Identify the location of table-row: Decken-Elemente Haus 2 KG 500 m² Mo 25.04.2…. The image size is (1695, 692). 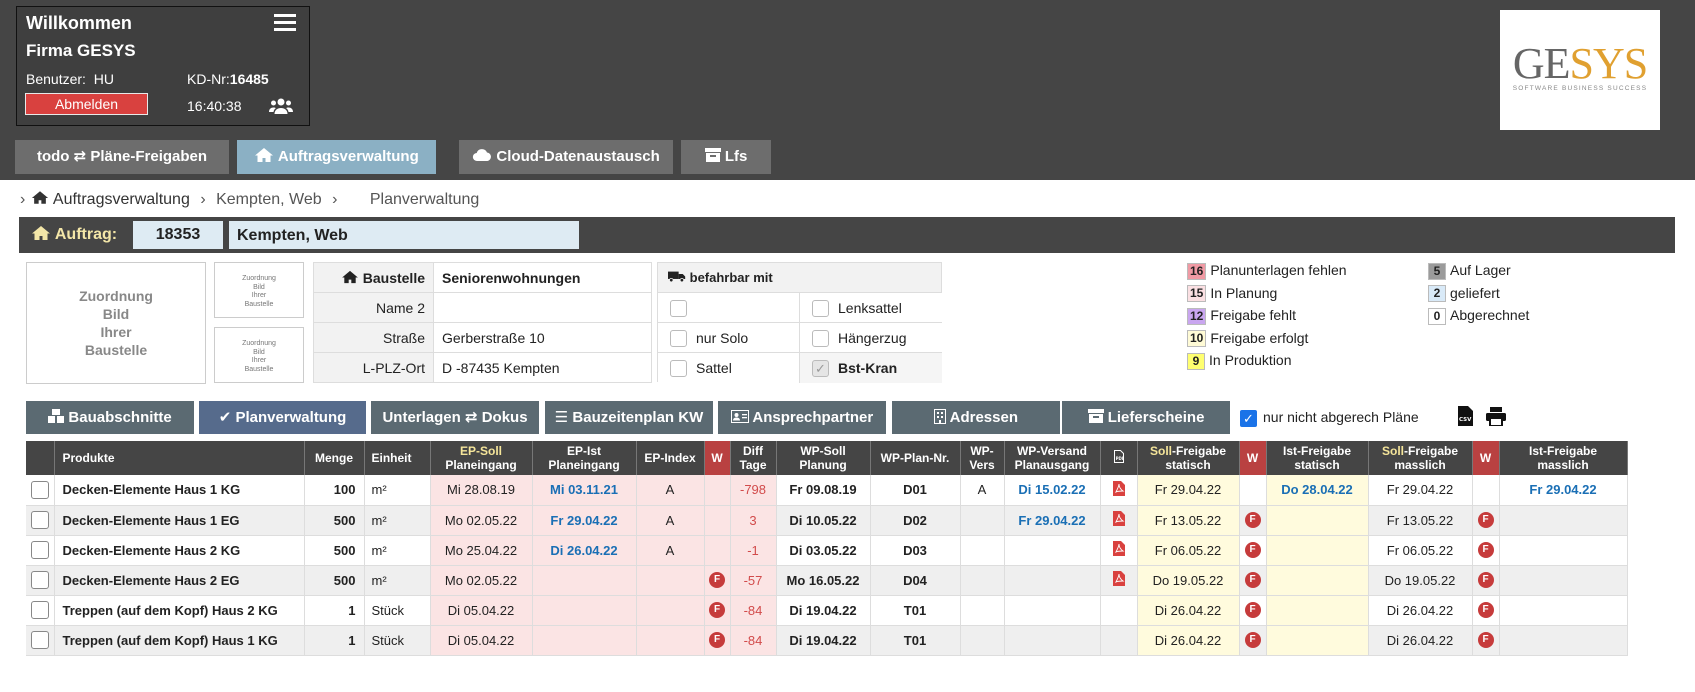
(827, 550).